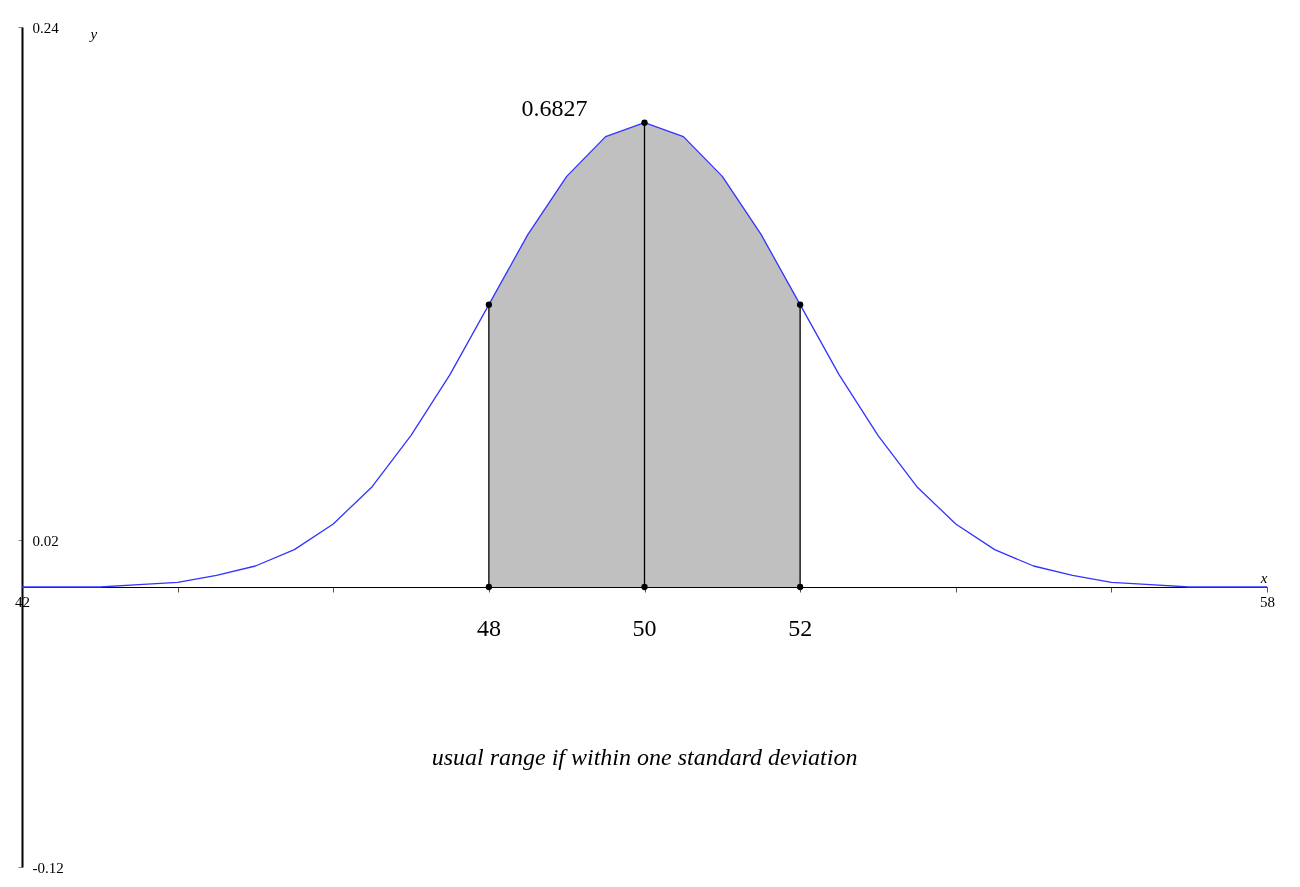 The image size is (1300, 887). What do you see at coordinates (800, 628) in the screenshot?
I see `annotation: 52` at bounding box center [800, 628].